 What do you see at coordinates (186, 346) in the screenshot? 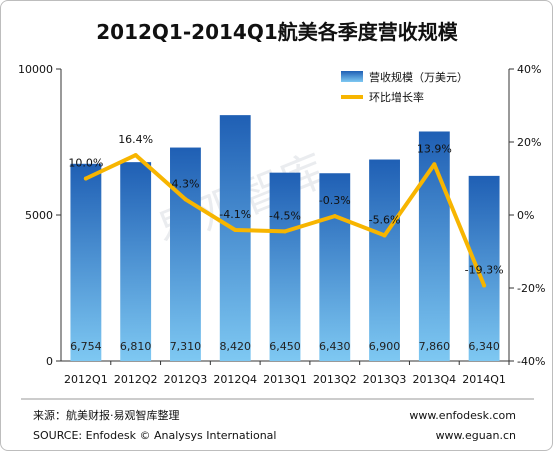
I see `bar-value-label: 7,310` at bounding box center [186, 346].